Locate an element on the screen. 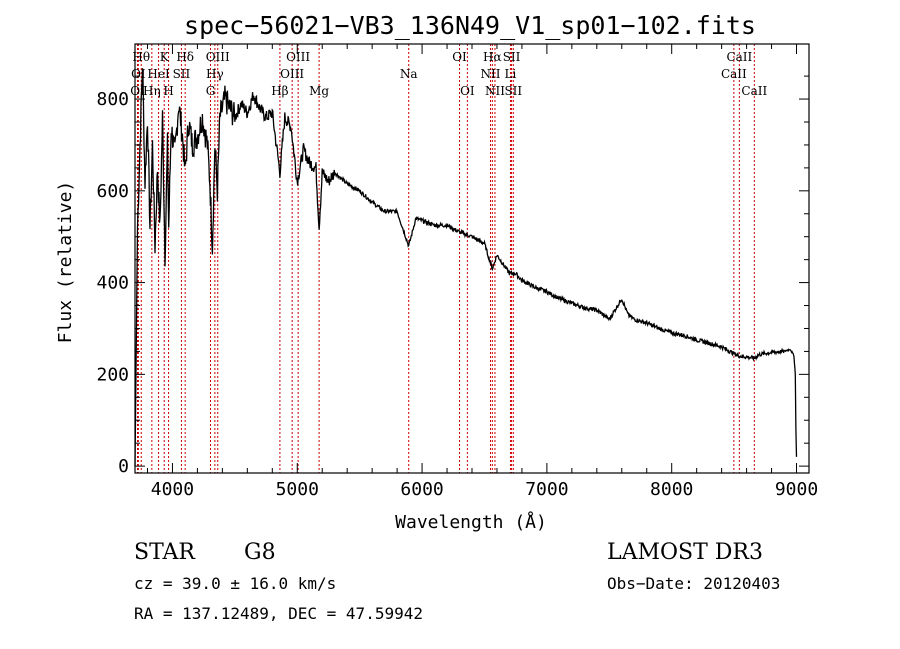 This screenshot has width=900, height=649. y-axis-label: Flux (relative) is located at coordinates (65, 262).